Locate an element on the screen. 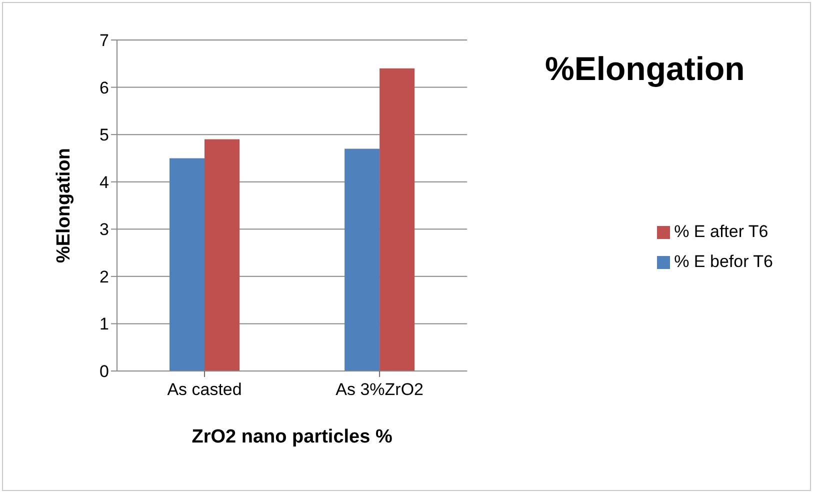 This screenshot has width=813, height=493. y-tick-label: 1 is located at coordinates (104, 324).